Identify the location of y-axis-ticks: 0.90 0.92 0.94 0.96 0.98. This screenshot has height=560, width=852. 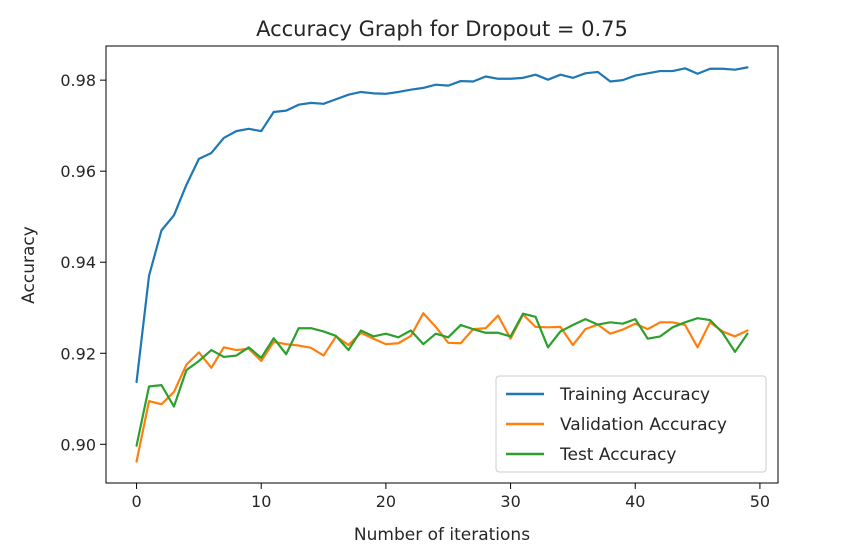
(83, 262).